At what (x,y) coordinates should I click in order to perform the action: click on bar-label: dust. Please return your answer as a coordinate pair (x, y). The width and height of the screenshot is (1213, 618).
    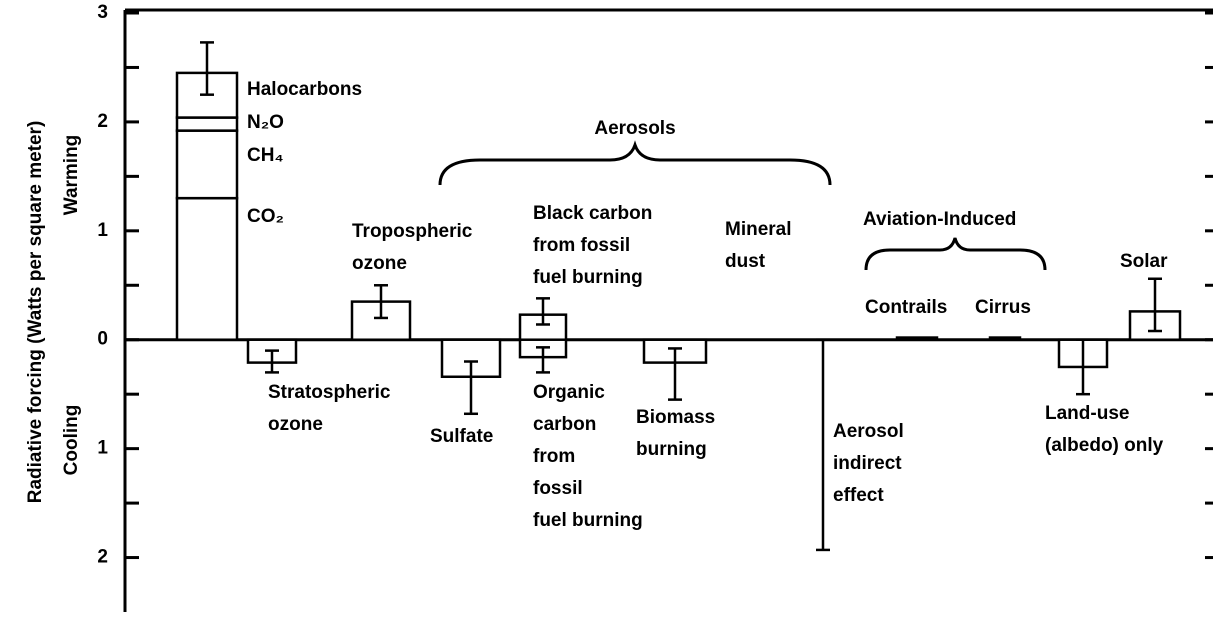
    Looking at the image, I should click on (745, 261).